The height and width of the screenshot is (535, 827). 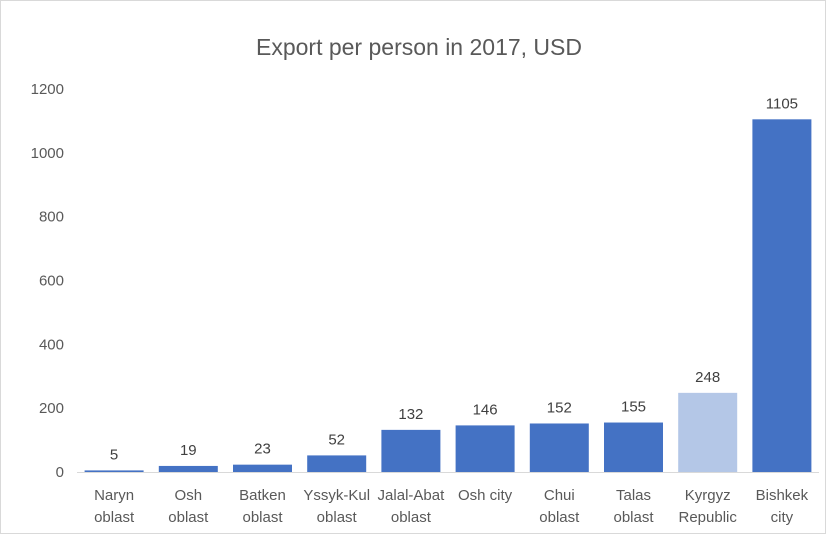 I want to click on x-category-label: Osh, so click(x=189, y=495).